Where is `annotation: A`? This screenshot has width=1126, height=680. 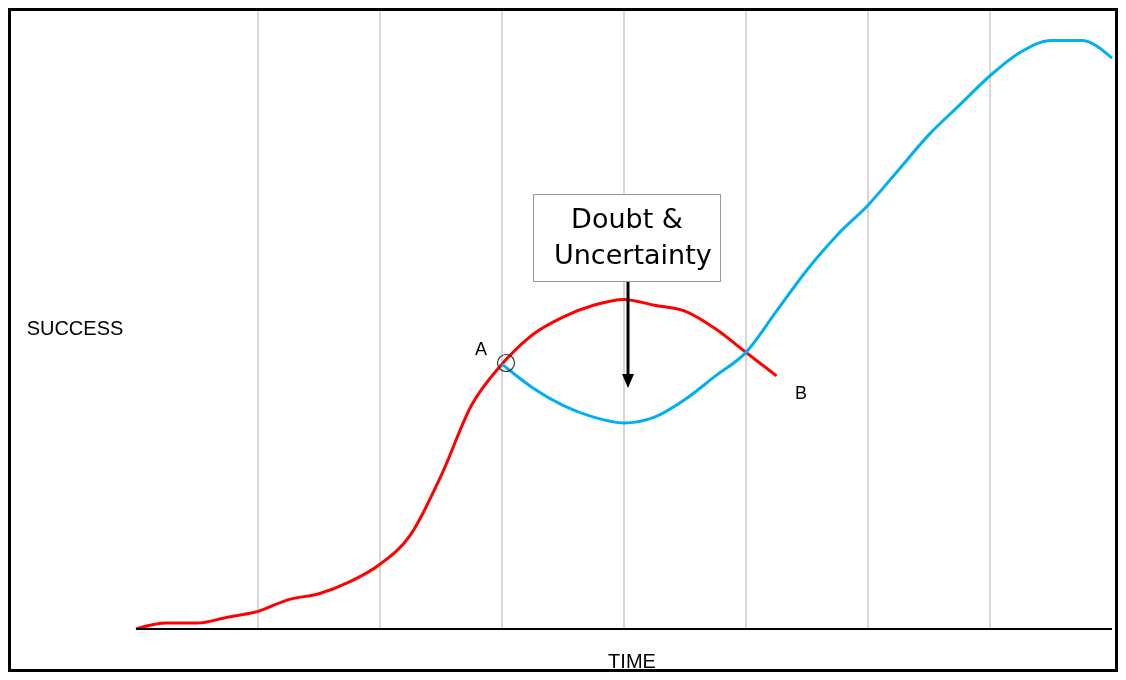 annotation: A is located at coordinates (481, 349).